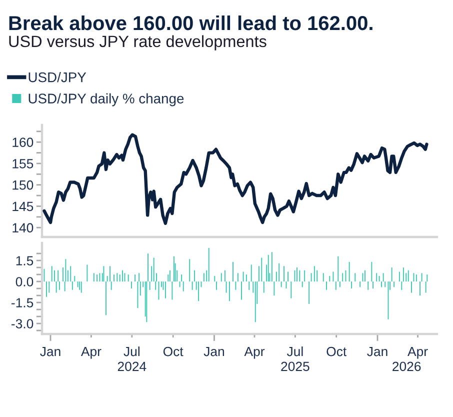 This screenshot has width=453, height=417. Describe the element at coordinates (23, 163) in the screenshot. I see `y-tick-label: 155` at that location.